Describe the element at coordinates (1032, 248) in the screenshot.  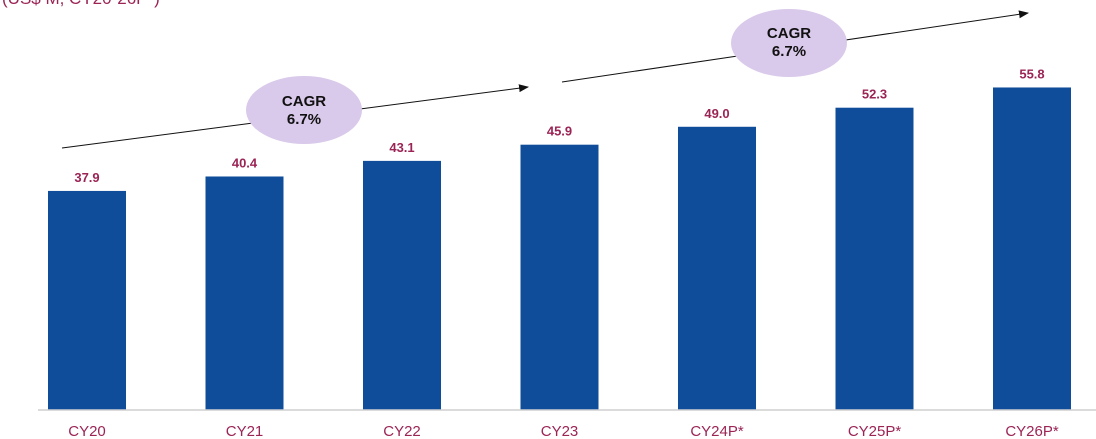
I see `bar-cy26p-proj` at that location.